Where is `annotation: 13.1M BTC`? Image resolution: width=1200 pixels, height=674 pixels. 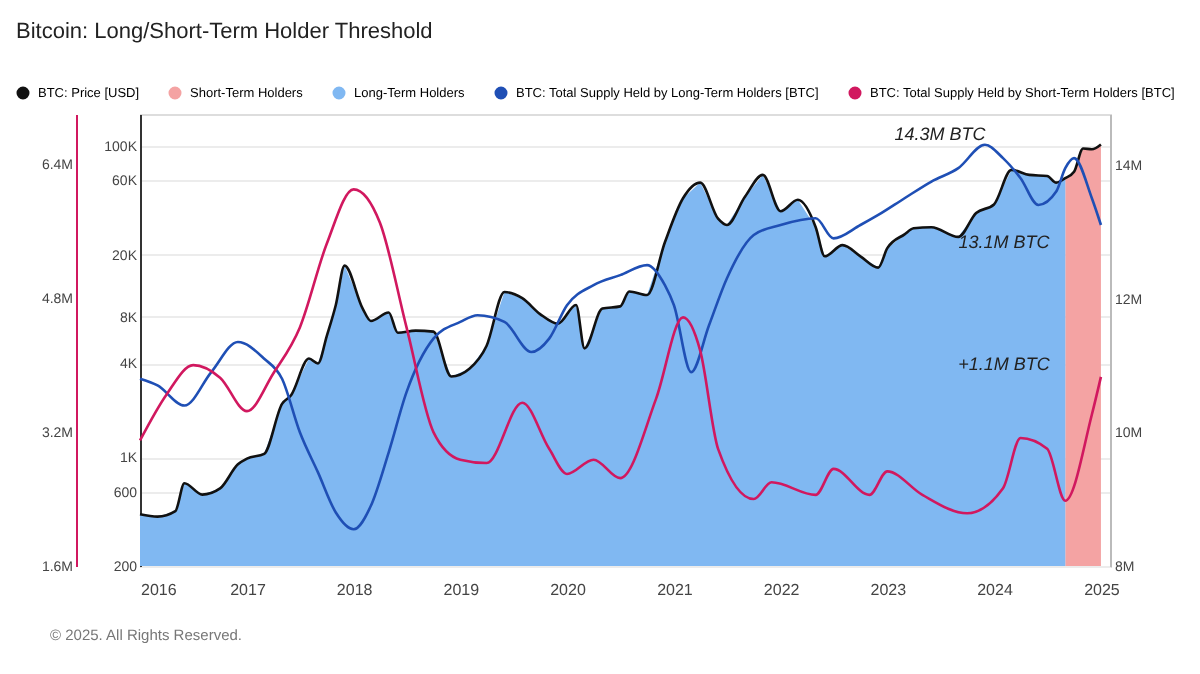
annotation: 13.1M BTC is located at coordinates (1004, 242).